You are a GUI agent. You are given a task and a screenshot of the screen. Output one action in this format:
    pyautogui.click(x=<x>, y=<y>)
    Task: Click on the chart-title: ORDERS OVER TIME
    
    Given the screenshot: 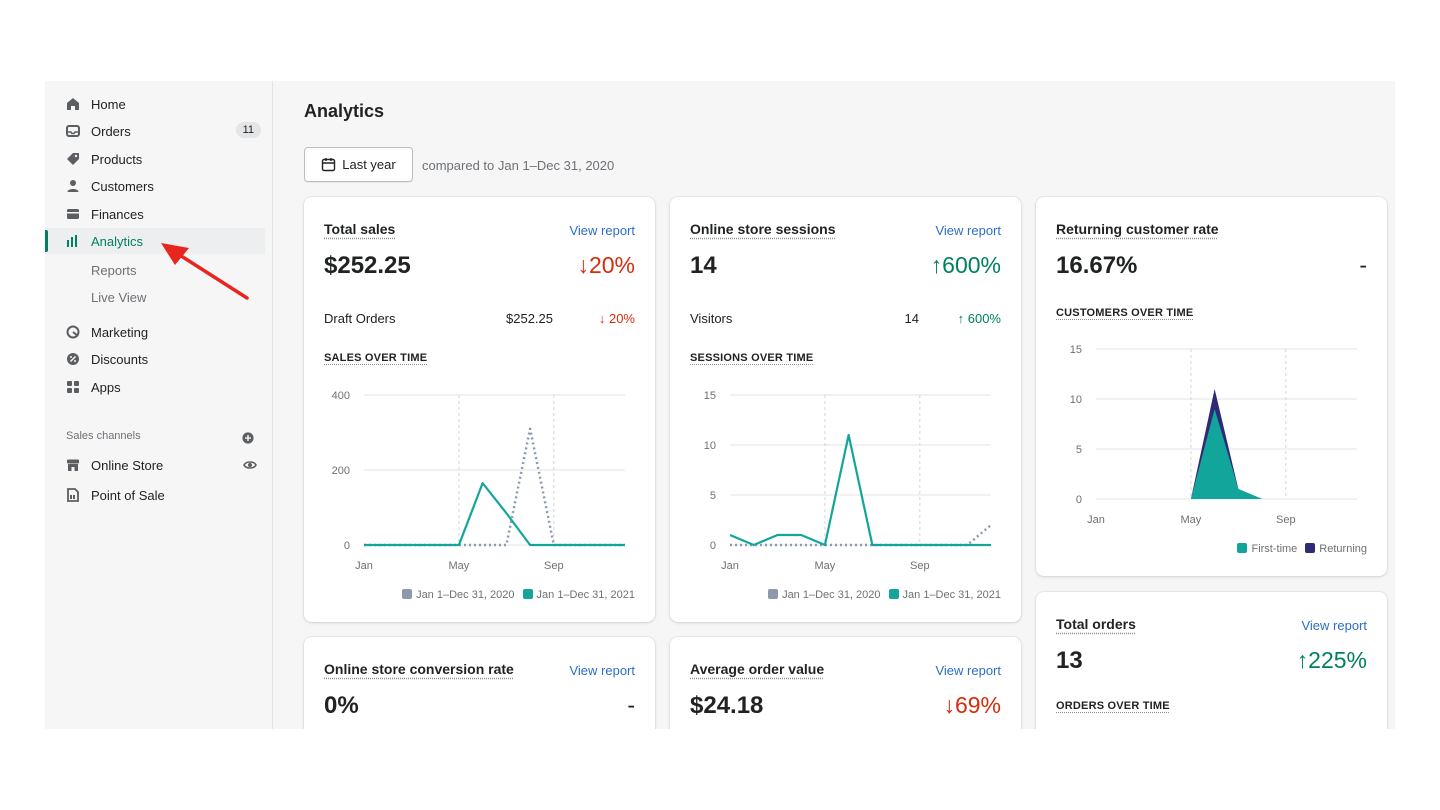 What is the action you would take?
    pyautogui.click(x=1113, y=706)
    